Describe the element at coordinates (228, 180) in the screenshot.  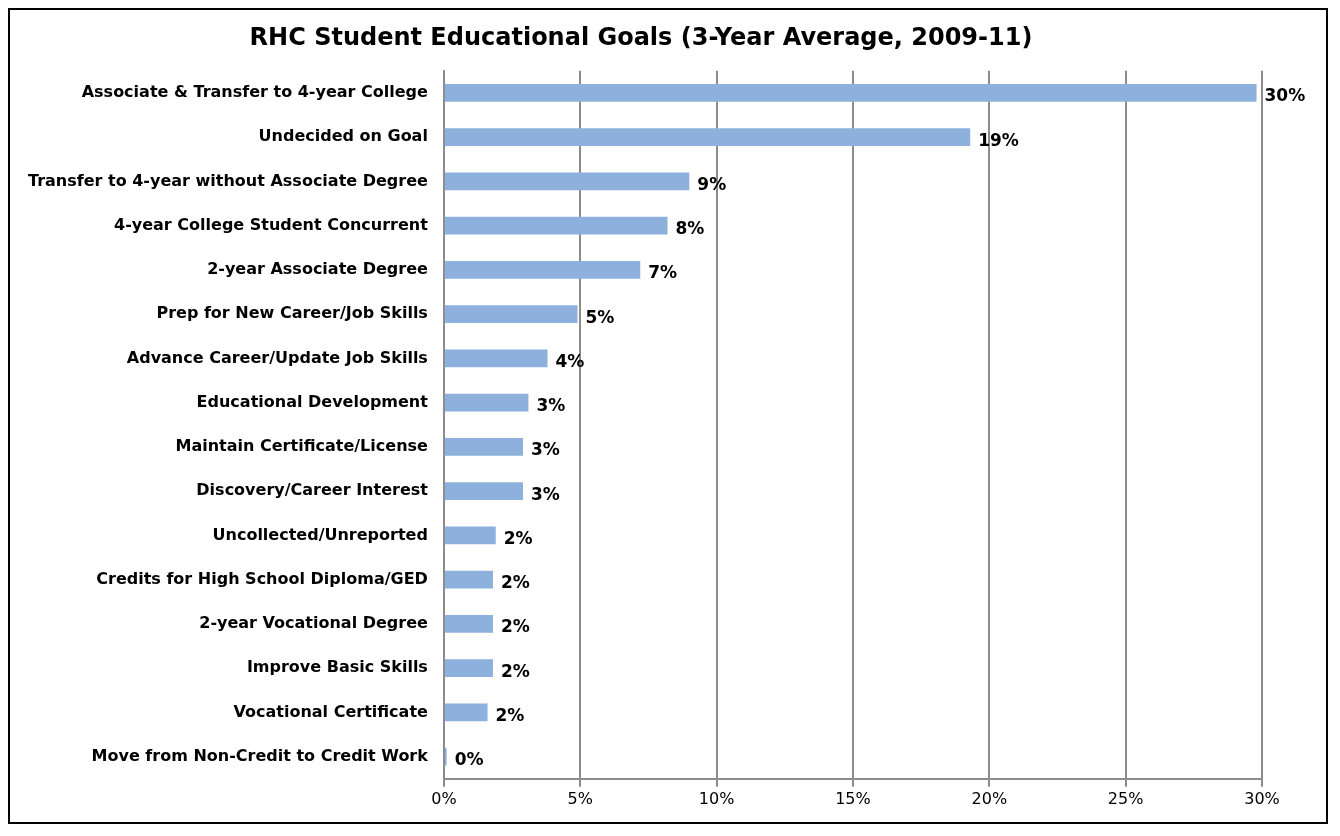
I see `y-tick-label: Transfer to 4-year without Associate Degree` at that location.